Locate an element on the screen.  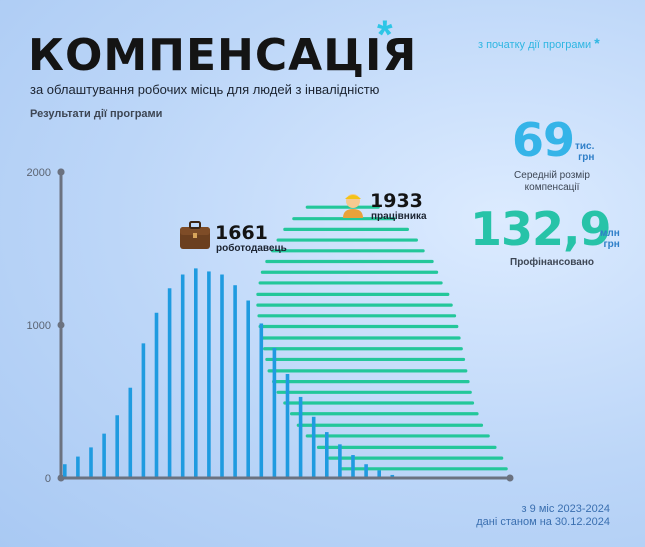
funded-value: 132,9 is located at coordinates (541, 229).